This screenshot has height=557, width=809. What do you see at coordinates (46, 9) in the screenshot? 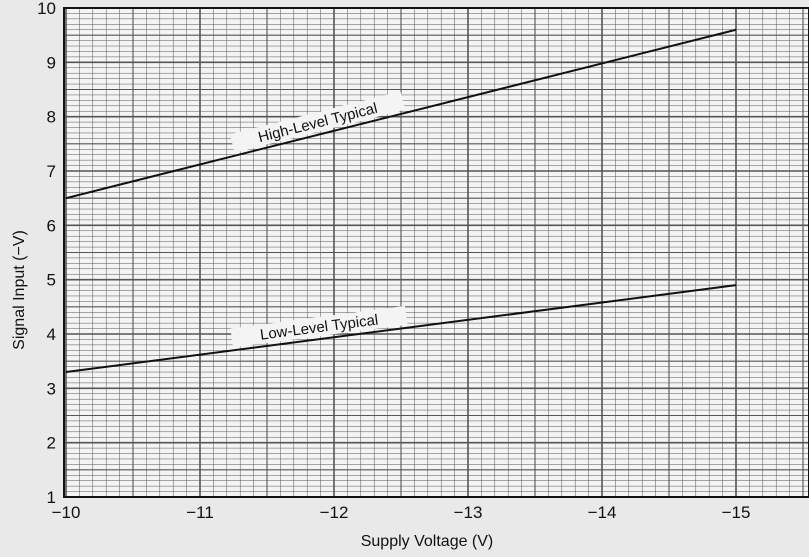
I see `y-tick-label: 10` at bounding box center [46, 9].